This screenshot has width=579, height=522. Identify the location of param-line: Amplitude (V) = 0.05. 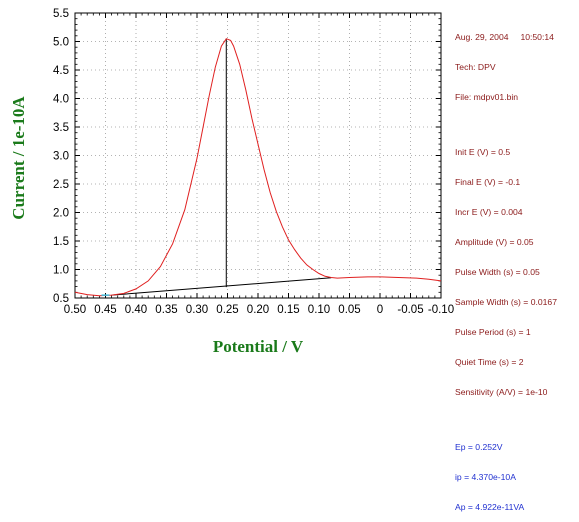
(494, 242).